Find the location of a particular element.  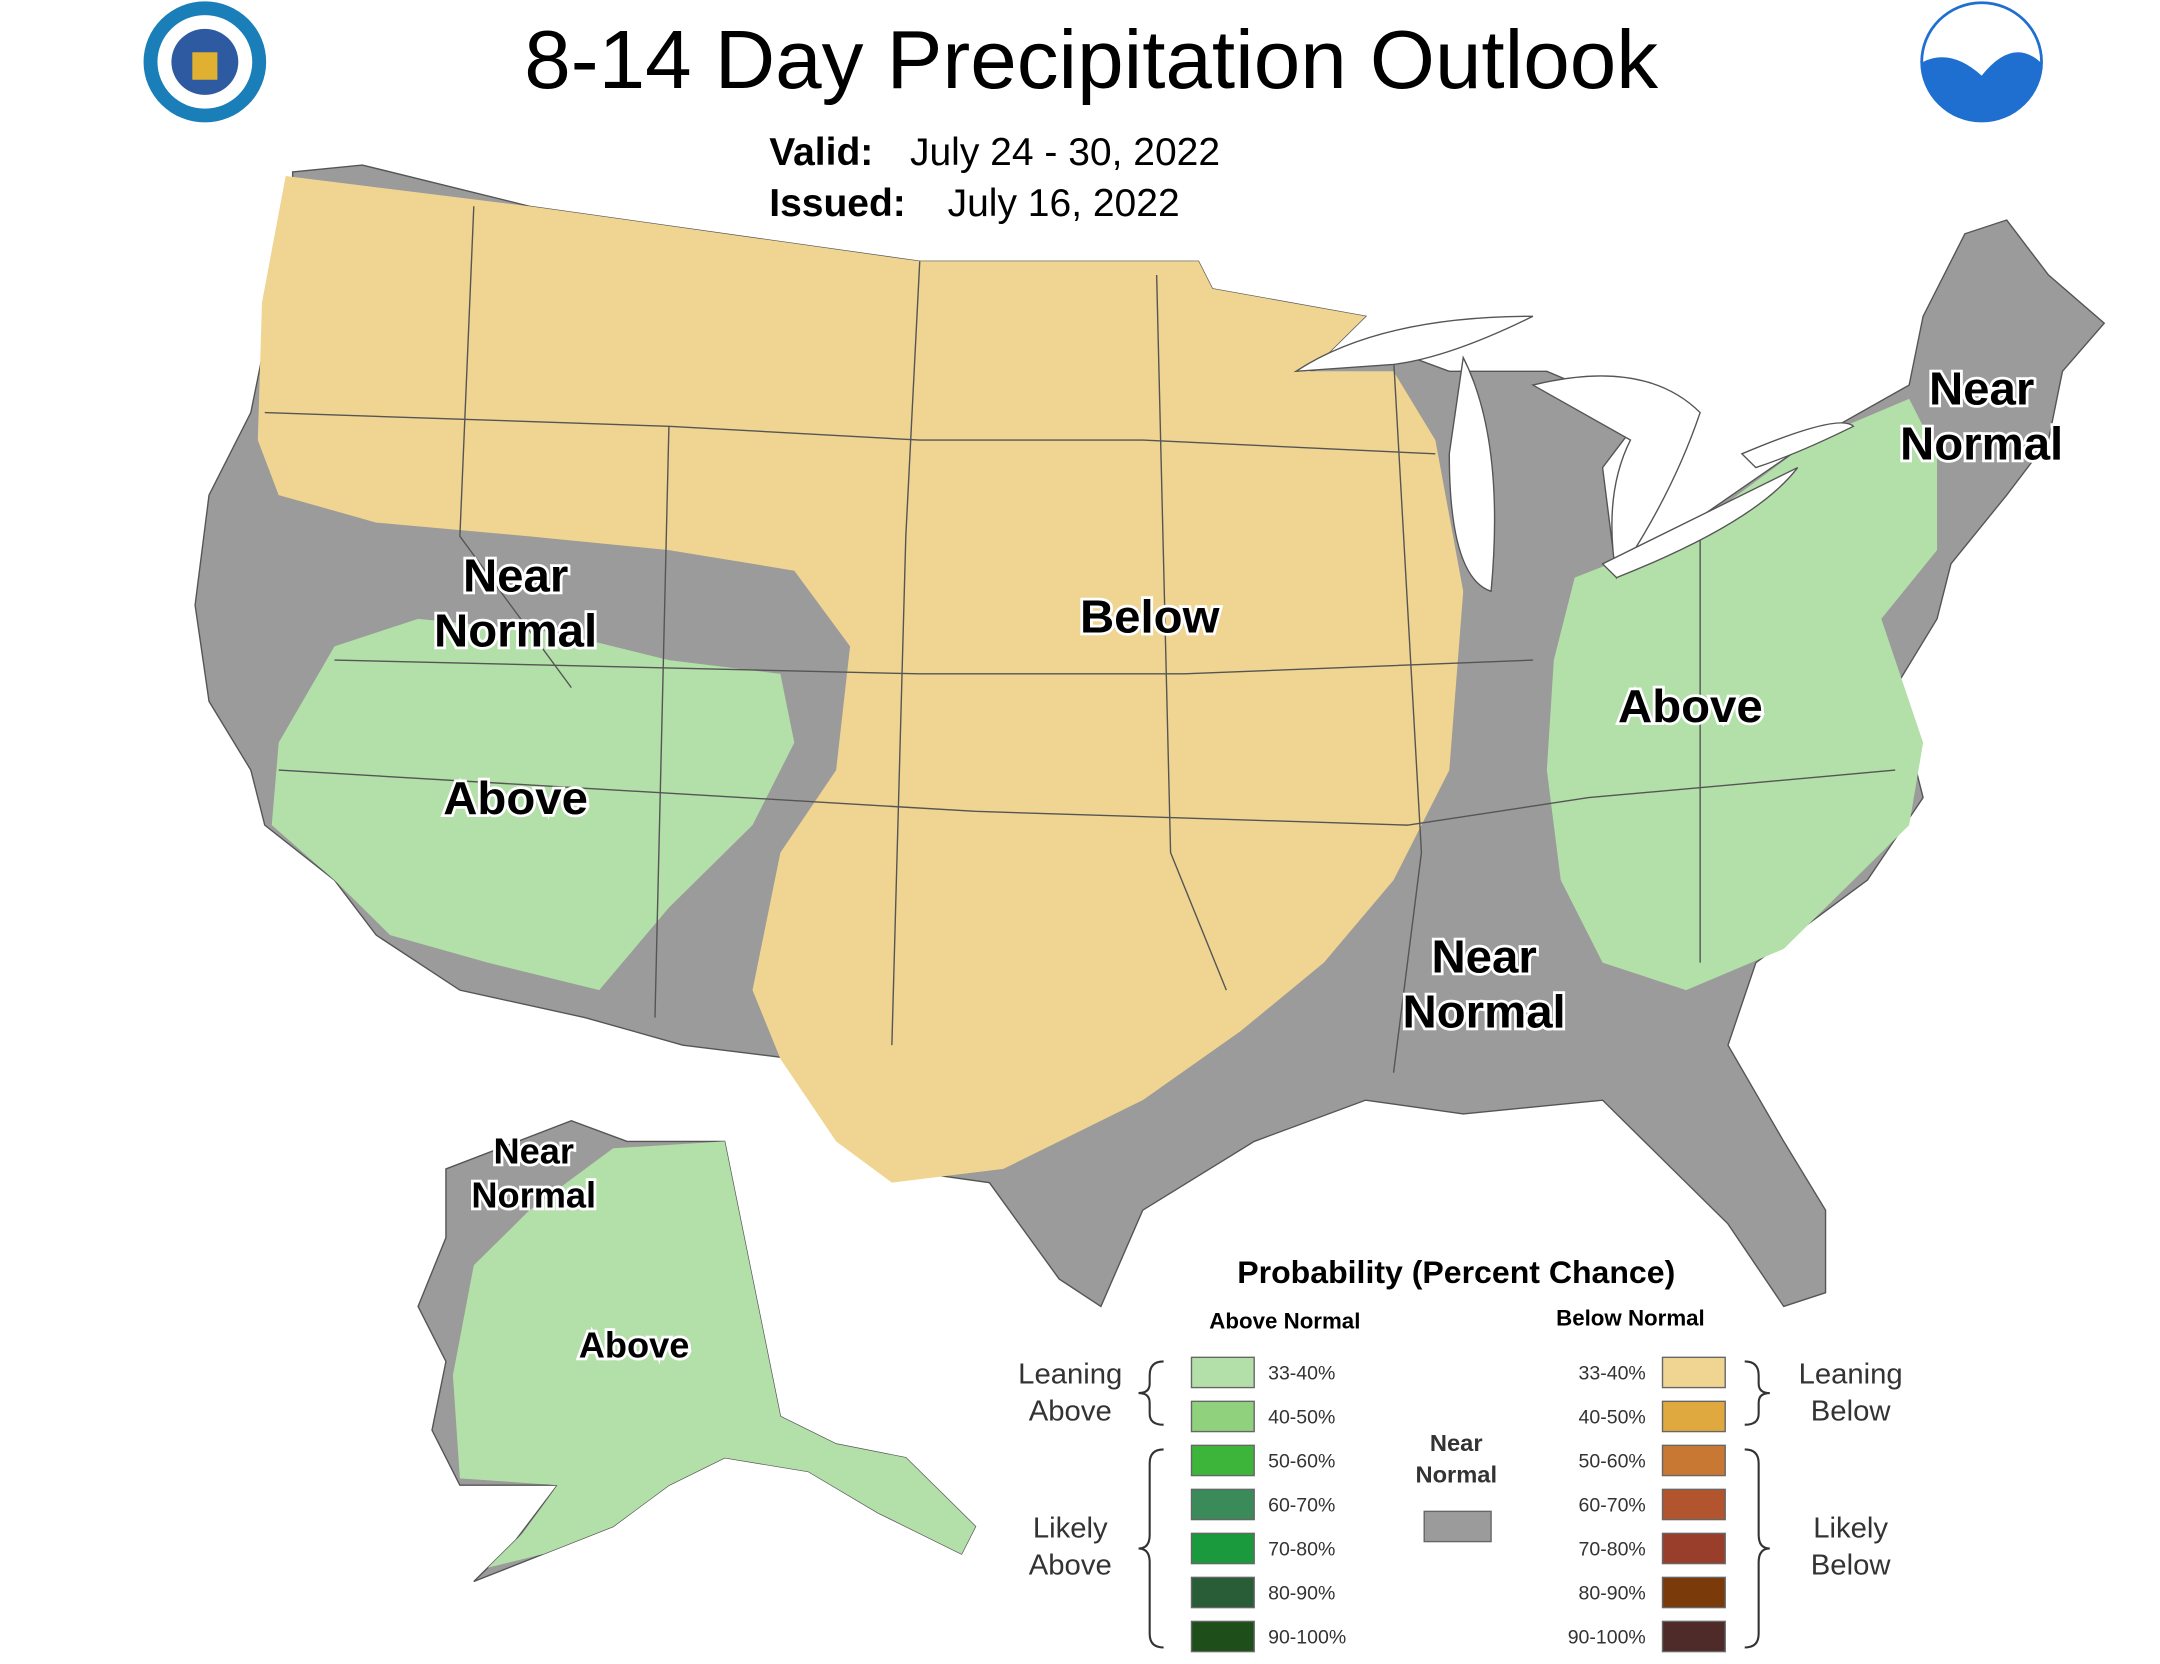

near-normal-label: Near Normal is located at coordinates (1456, 1458).